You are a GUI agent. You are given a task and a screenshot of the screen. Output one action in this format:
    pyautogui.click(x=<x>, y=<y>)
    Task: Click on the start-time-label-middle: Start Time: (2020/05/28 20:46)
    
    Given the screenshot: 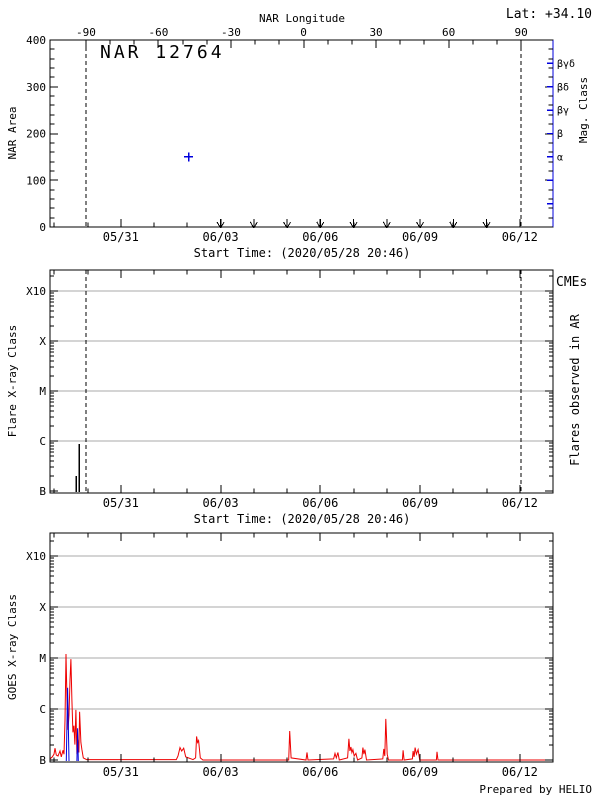 What is the action you would take?
    pyautogui.click(x=302, y=519)
    